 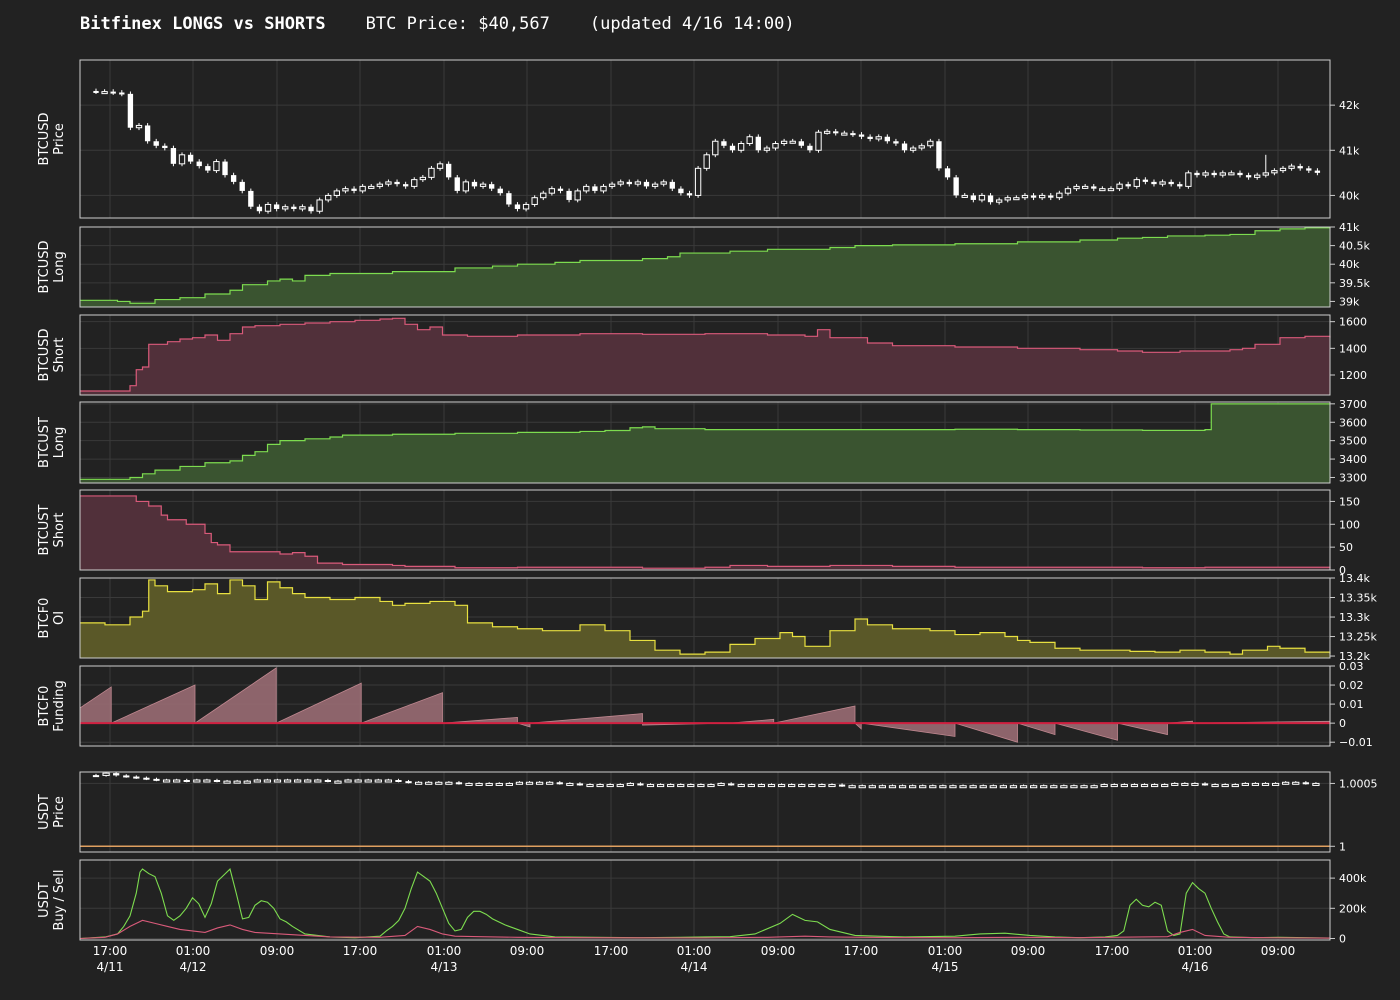 I want to click on y-axis-label: USDTBuy / Sell, so click(x=52, y=900).